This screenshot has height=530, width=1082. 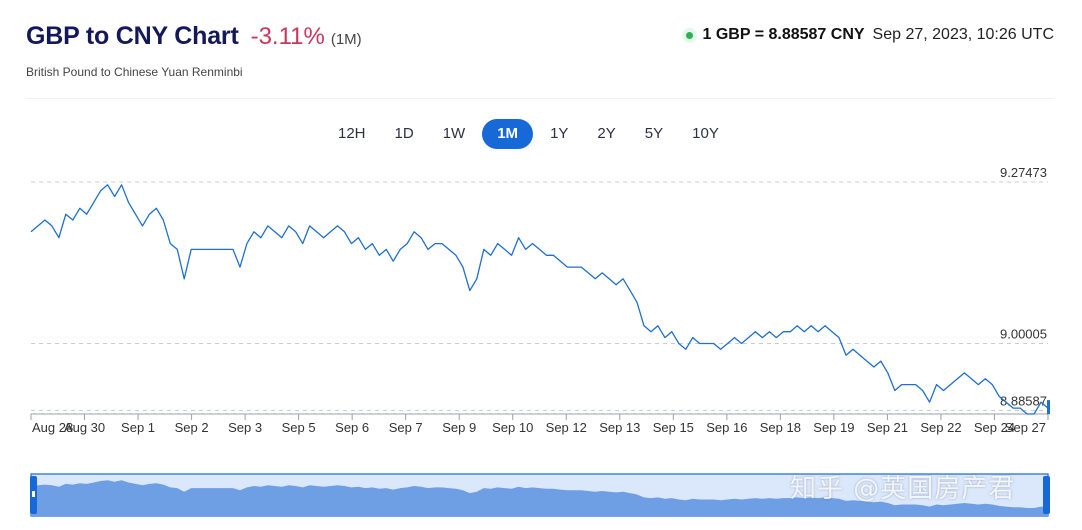 I want to click on x-tick-label: Sep 7, so click(x=406, y=427).